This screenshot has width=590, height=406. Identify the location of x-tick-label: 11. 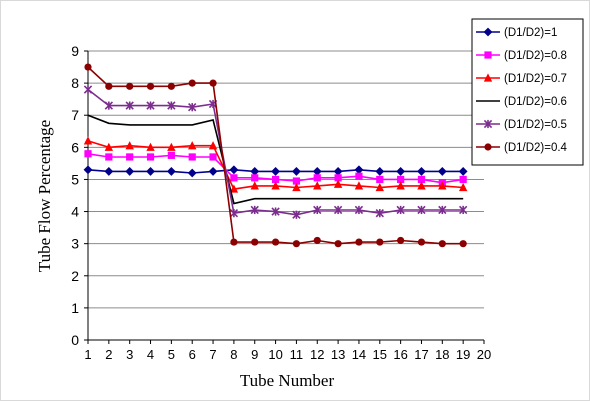
(297, 354).